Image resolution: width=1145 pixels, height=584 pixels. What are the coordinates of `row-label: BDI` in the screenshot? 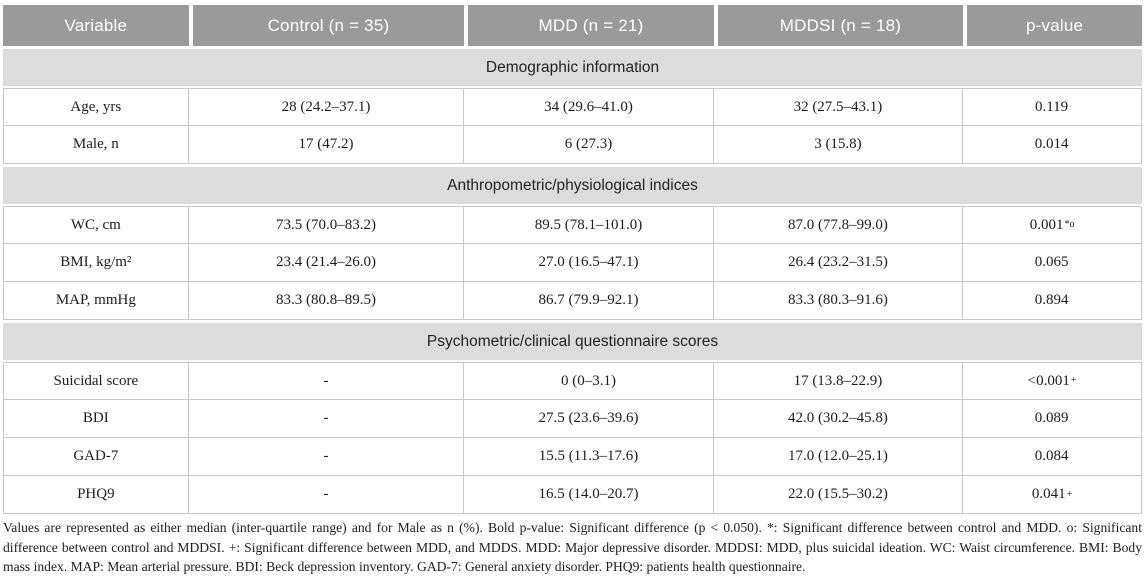 It's located at (96, 419).